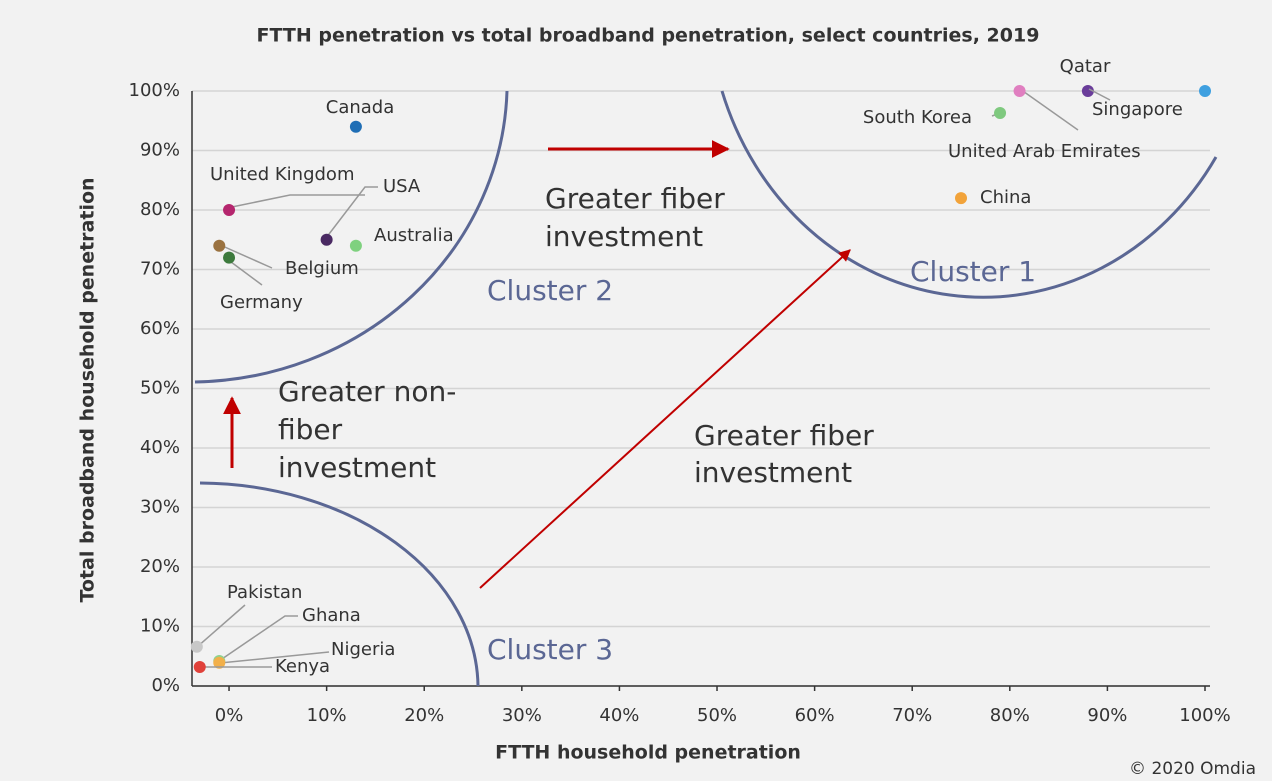 This screenshot has height=781, width=1286. Describe the element at coordinates (160, 507) in the screenshot. I see `y-tick-label: 30%` at that location.